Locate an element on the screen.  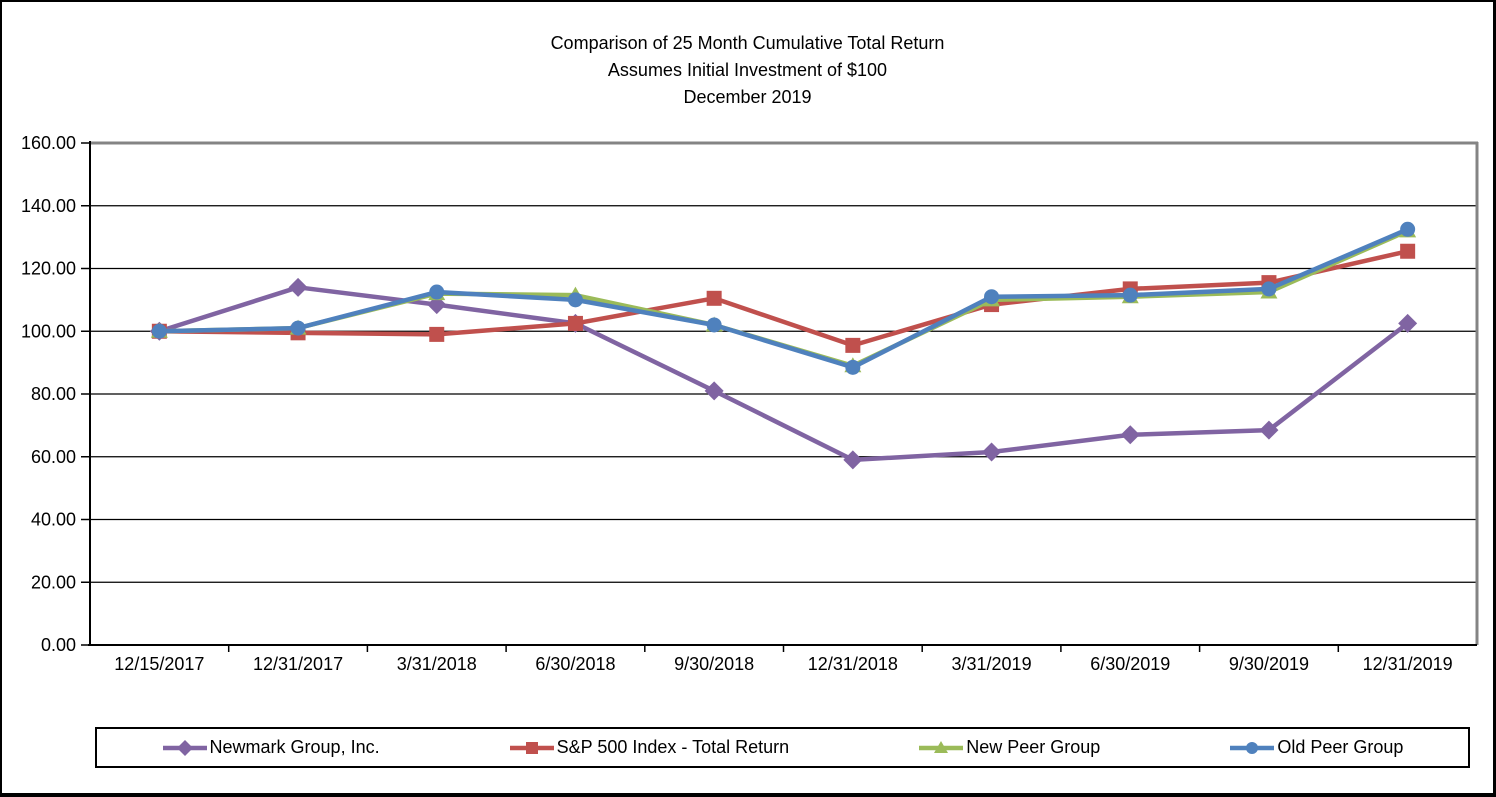
x-axis-tick-label: 3/31/2018 is located at coordinates (437, 664).